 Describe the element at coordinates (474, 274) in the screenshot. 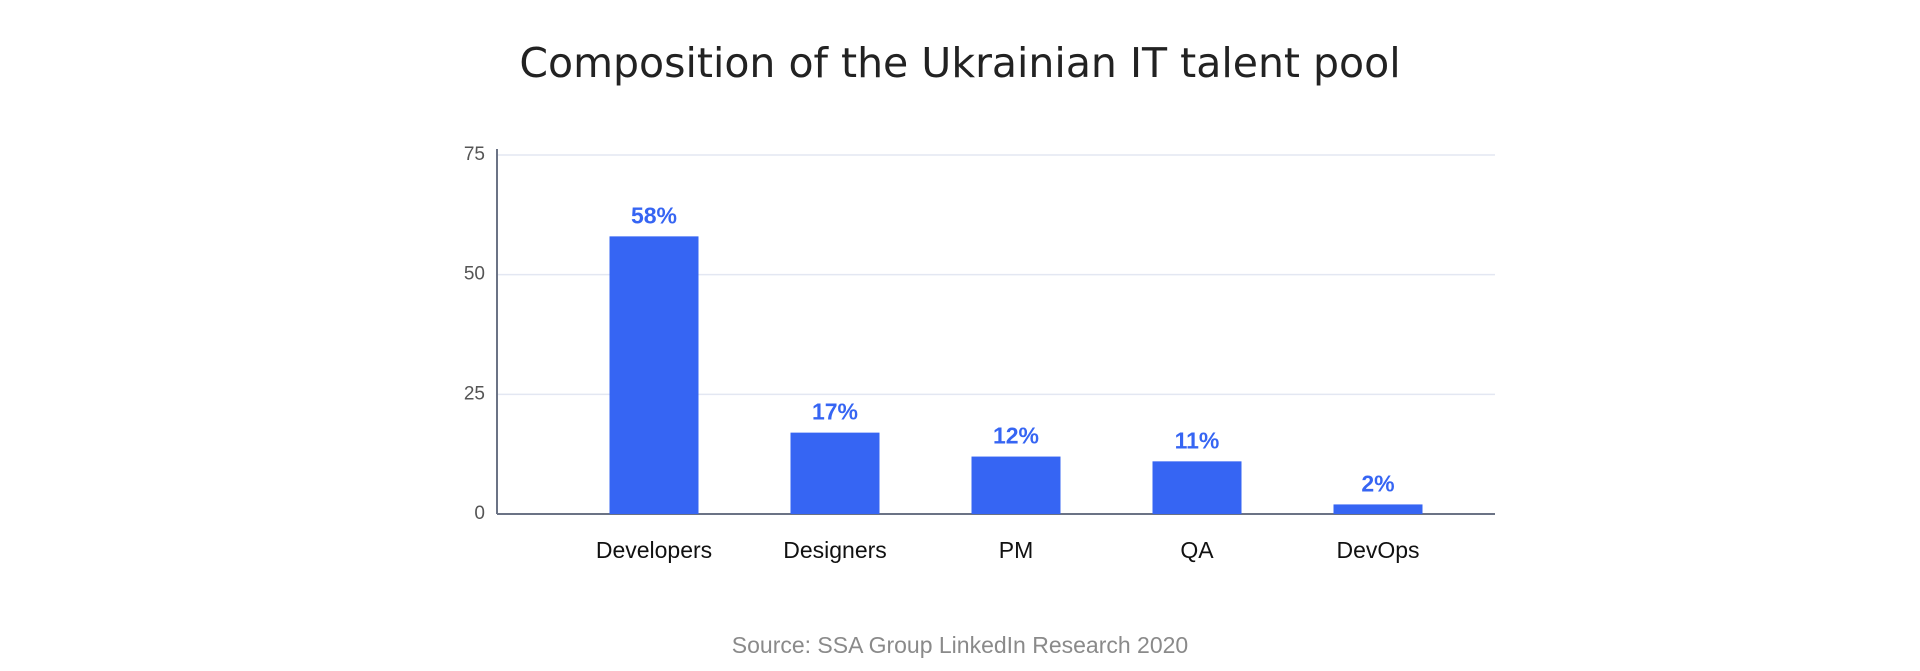

I see `y-tick-label: 50` at that location.